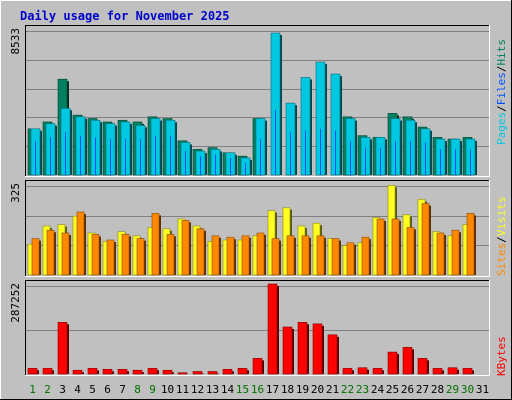 This screenshot has height=400, width=512. I want to click on legend-hits-files-pages: Pages/Files/Hits, so click(501, 92).